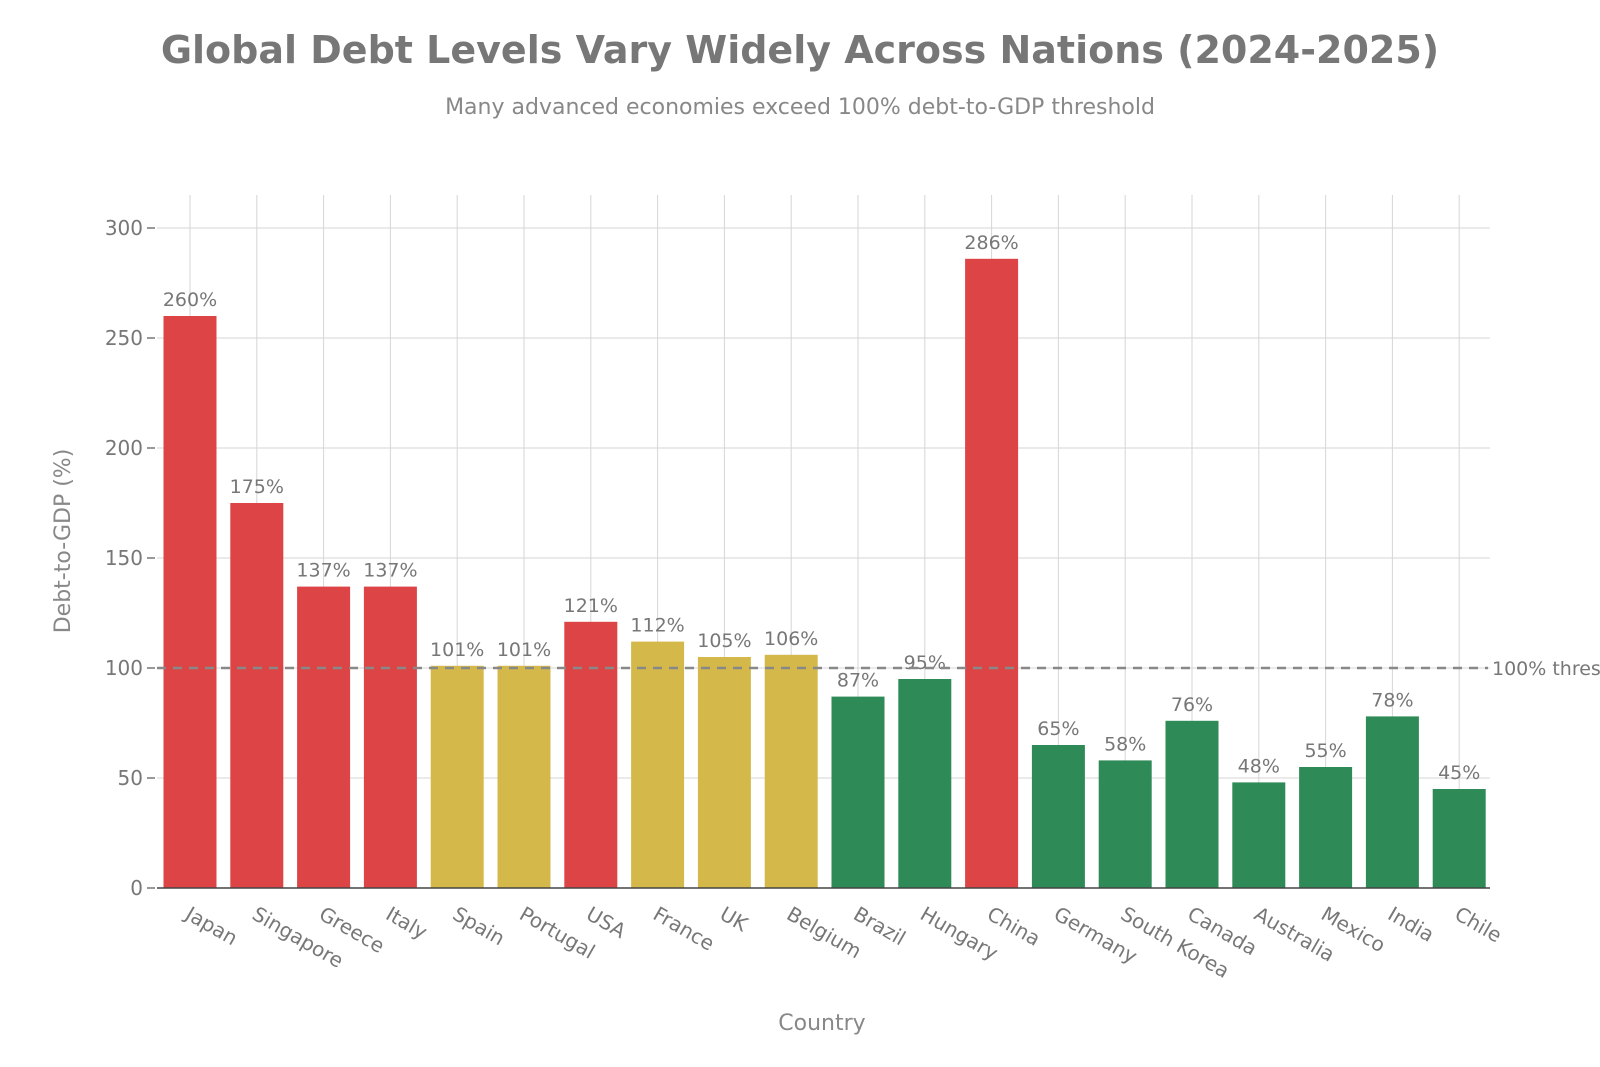  I want to click on bar-china, so click(992, 573).